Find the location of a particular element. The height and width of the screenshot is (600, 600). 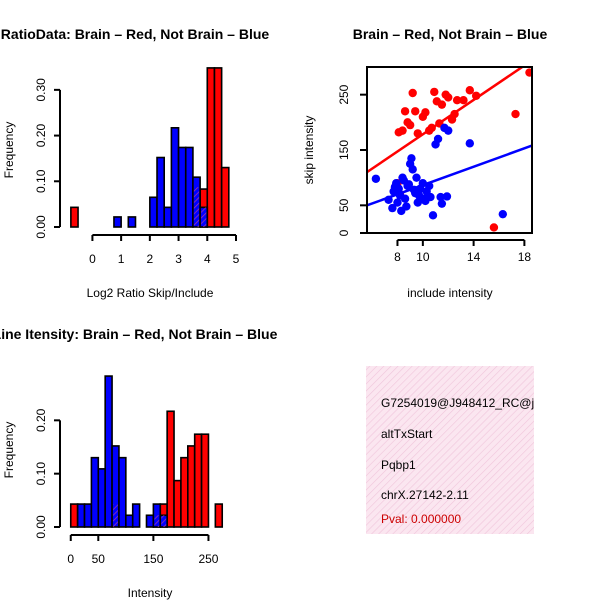

scatter-chart-title: Brain – Red, Not Brain – Blue is located at coordinates (450, 34).